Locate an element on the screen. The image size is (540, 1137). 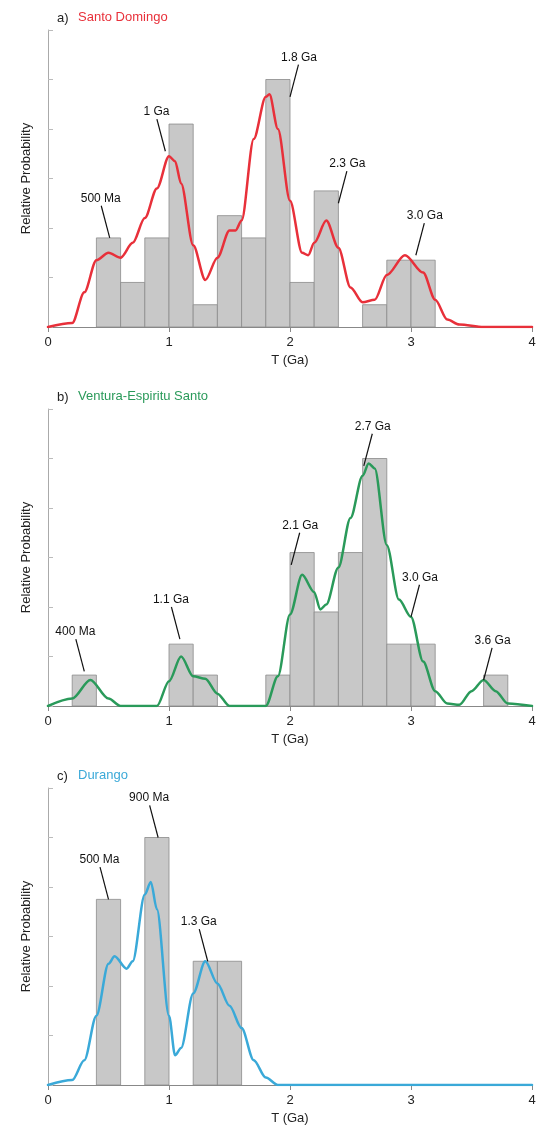
annotation: 400 Ma is located at coordinates (75, 631).